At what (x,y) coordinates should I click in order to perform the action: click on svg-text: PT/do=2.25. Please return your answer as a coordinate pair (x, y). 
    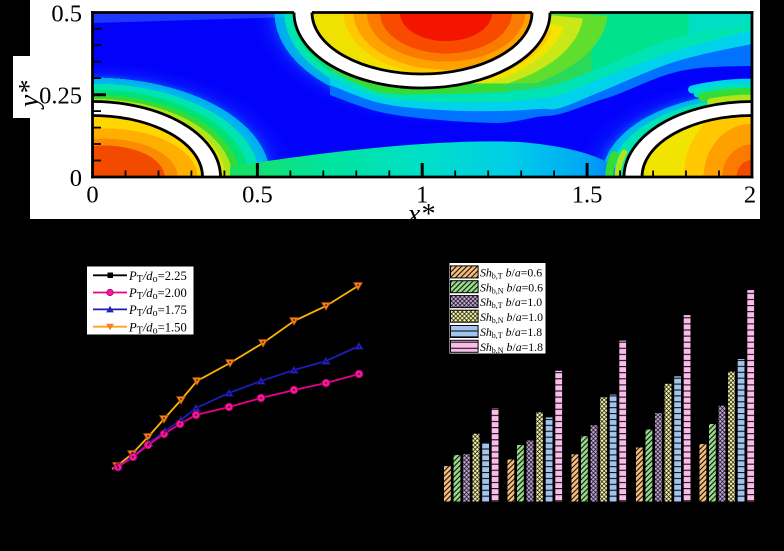
    Looking at the image, I should click on (157, 277).